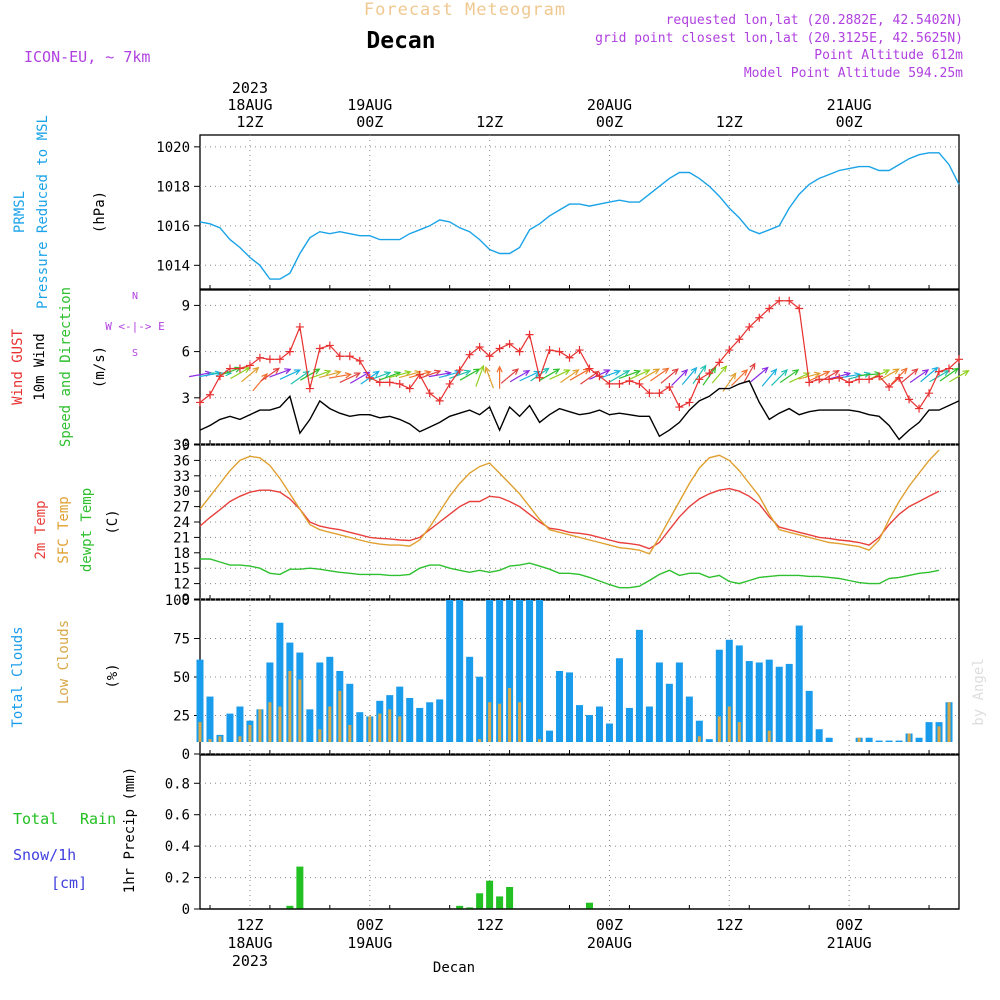 This screenshot has width=1000, height=1000. I want to click on y-tick-label: 0.2, so click(177, 879).